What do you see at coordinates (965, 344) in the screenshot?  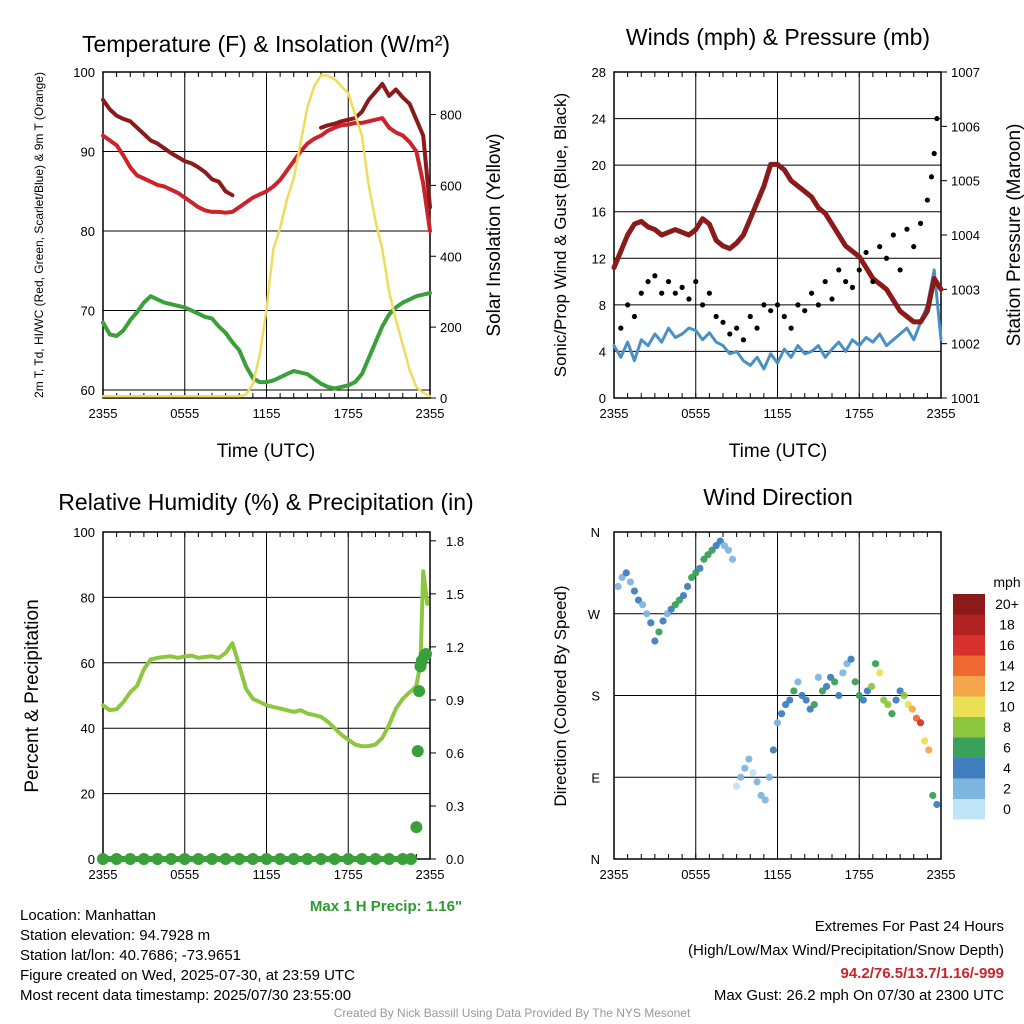 I see `y-right-tick-label: 1002` at bounding box center [965, 344].